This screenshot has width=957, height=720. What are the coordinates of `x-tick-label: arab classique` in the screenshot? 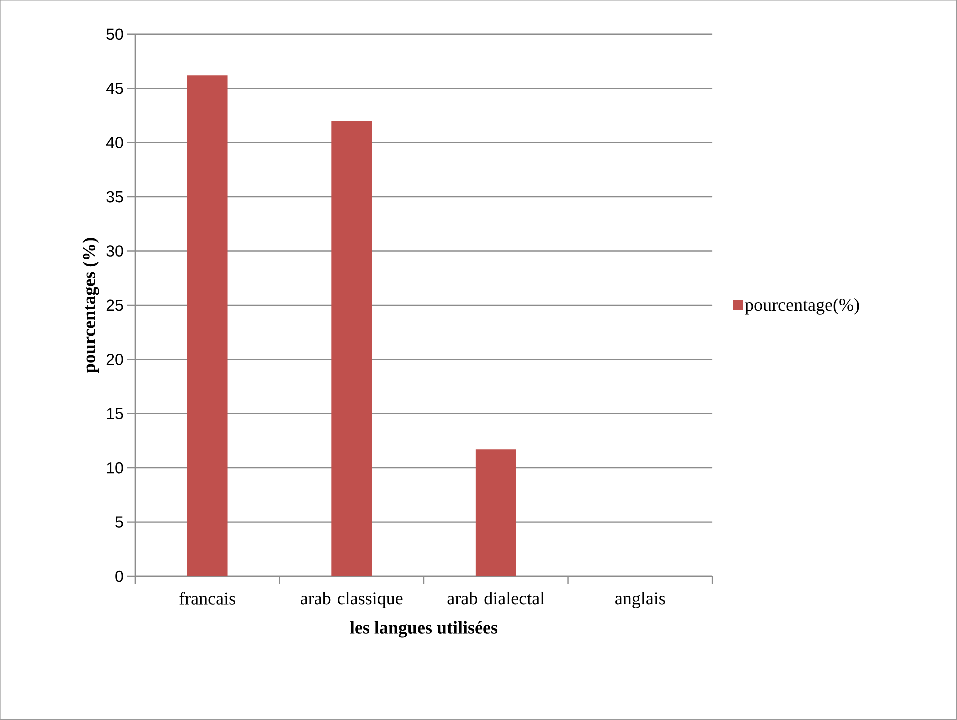 It's located at (352, 600).